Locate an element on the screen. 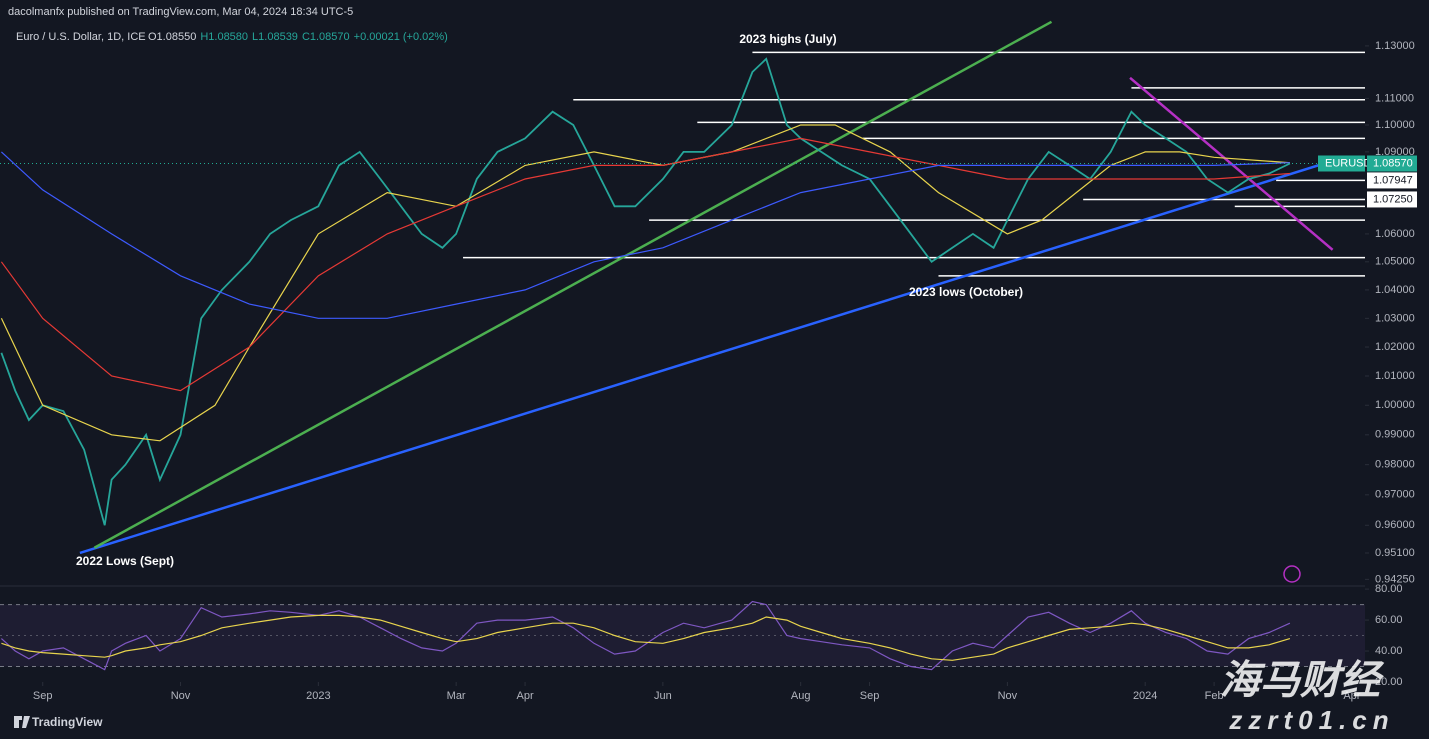  y-tick-label: 0.94250 is located at coordinates (1395, 579).